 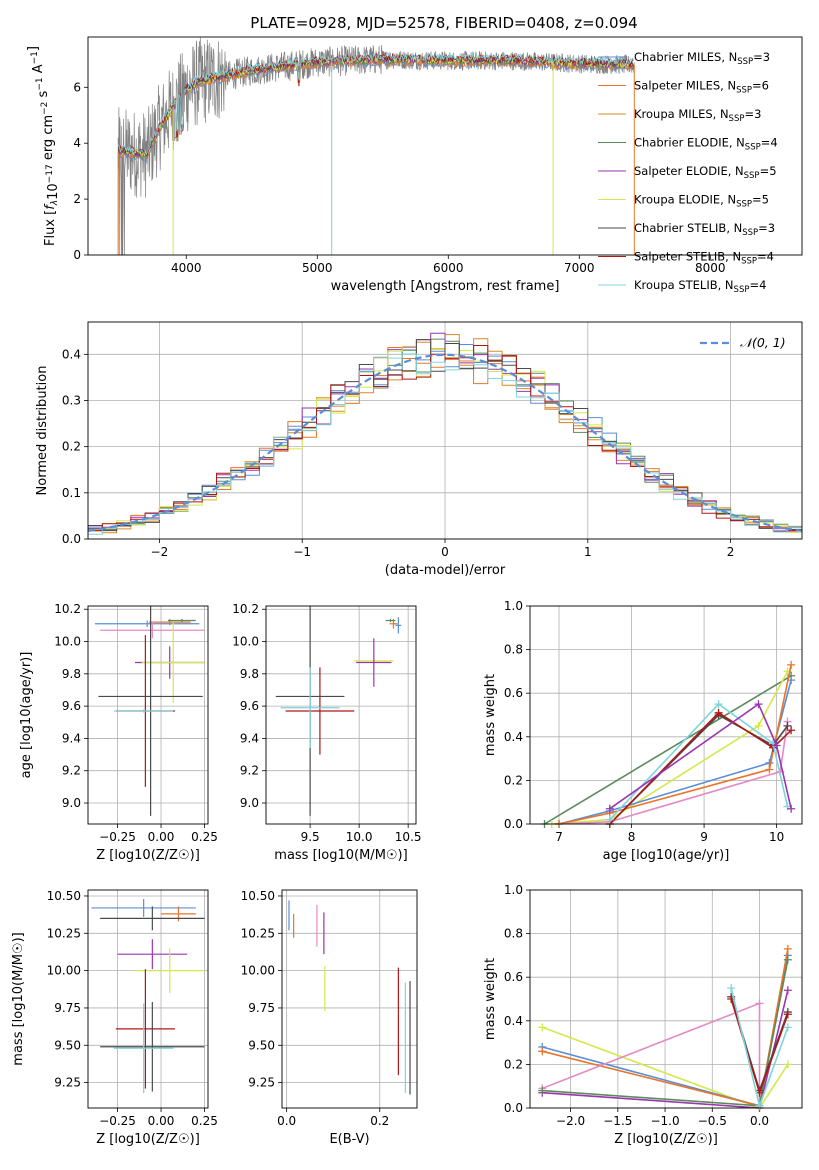 I want to click on axes-weight-vs-age: 7 8 9 10 0.0 0.2 0.4 0.6 0.8 1.0, so click(x=653, y=721).